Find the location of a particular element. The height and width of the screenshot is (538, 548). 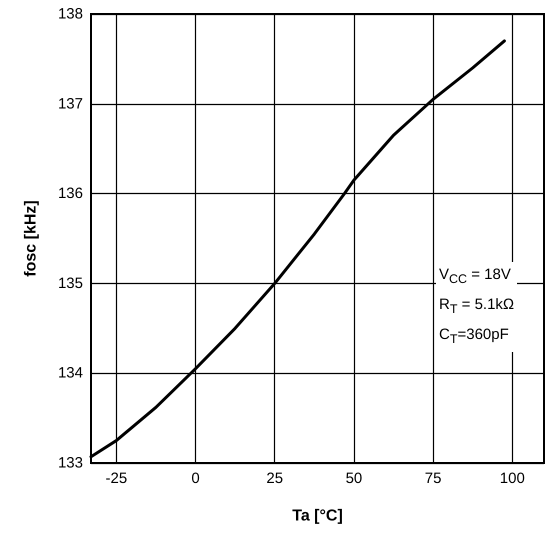

x-tick-label: 75 is located at coordinates (433, 478).